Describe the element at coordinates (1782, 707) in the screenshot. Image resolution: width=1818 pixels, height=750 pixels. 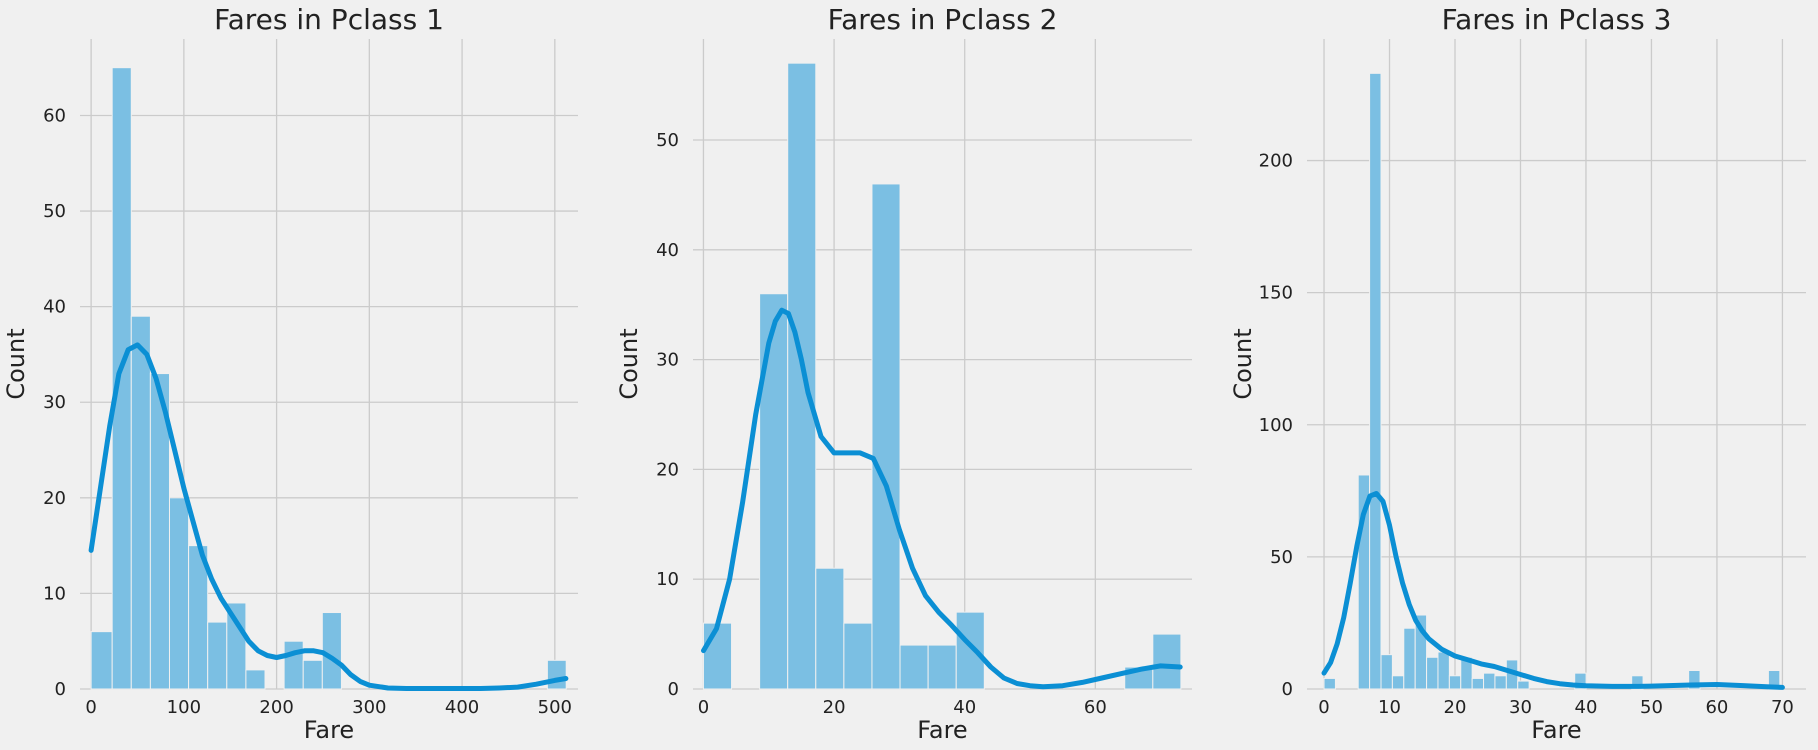
I see `x-tick-label: 70` at that location.